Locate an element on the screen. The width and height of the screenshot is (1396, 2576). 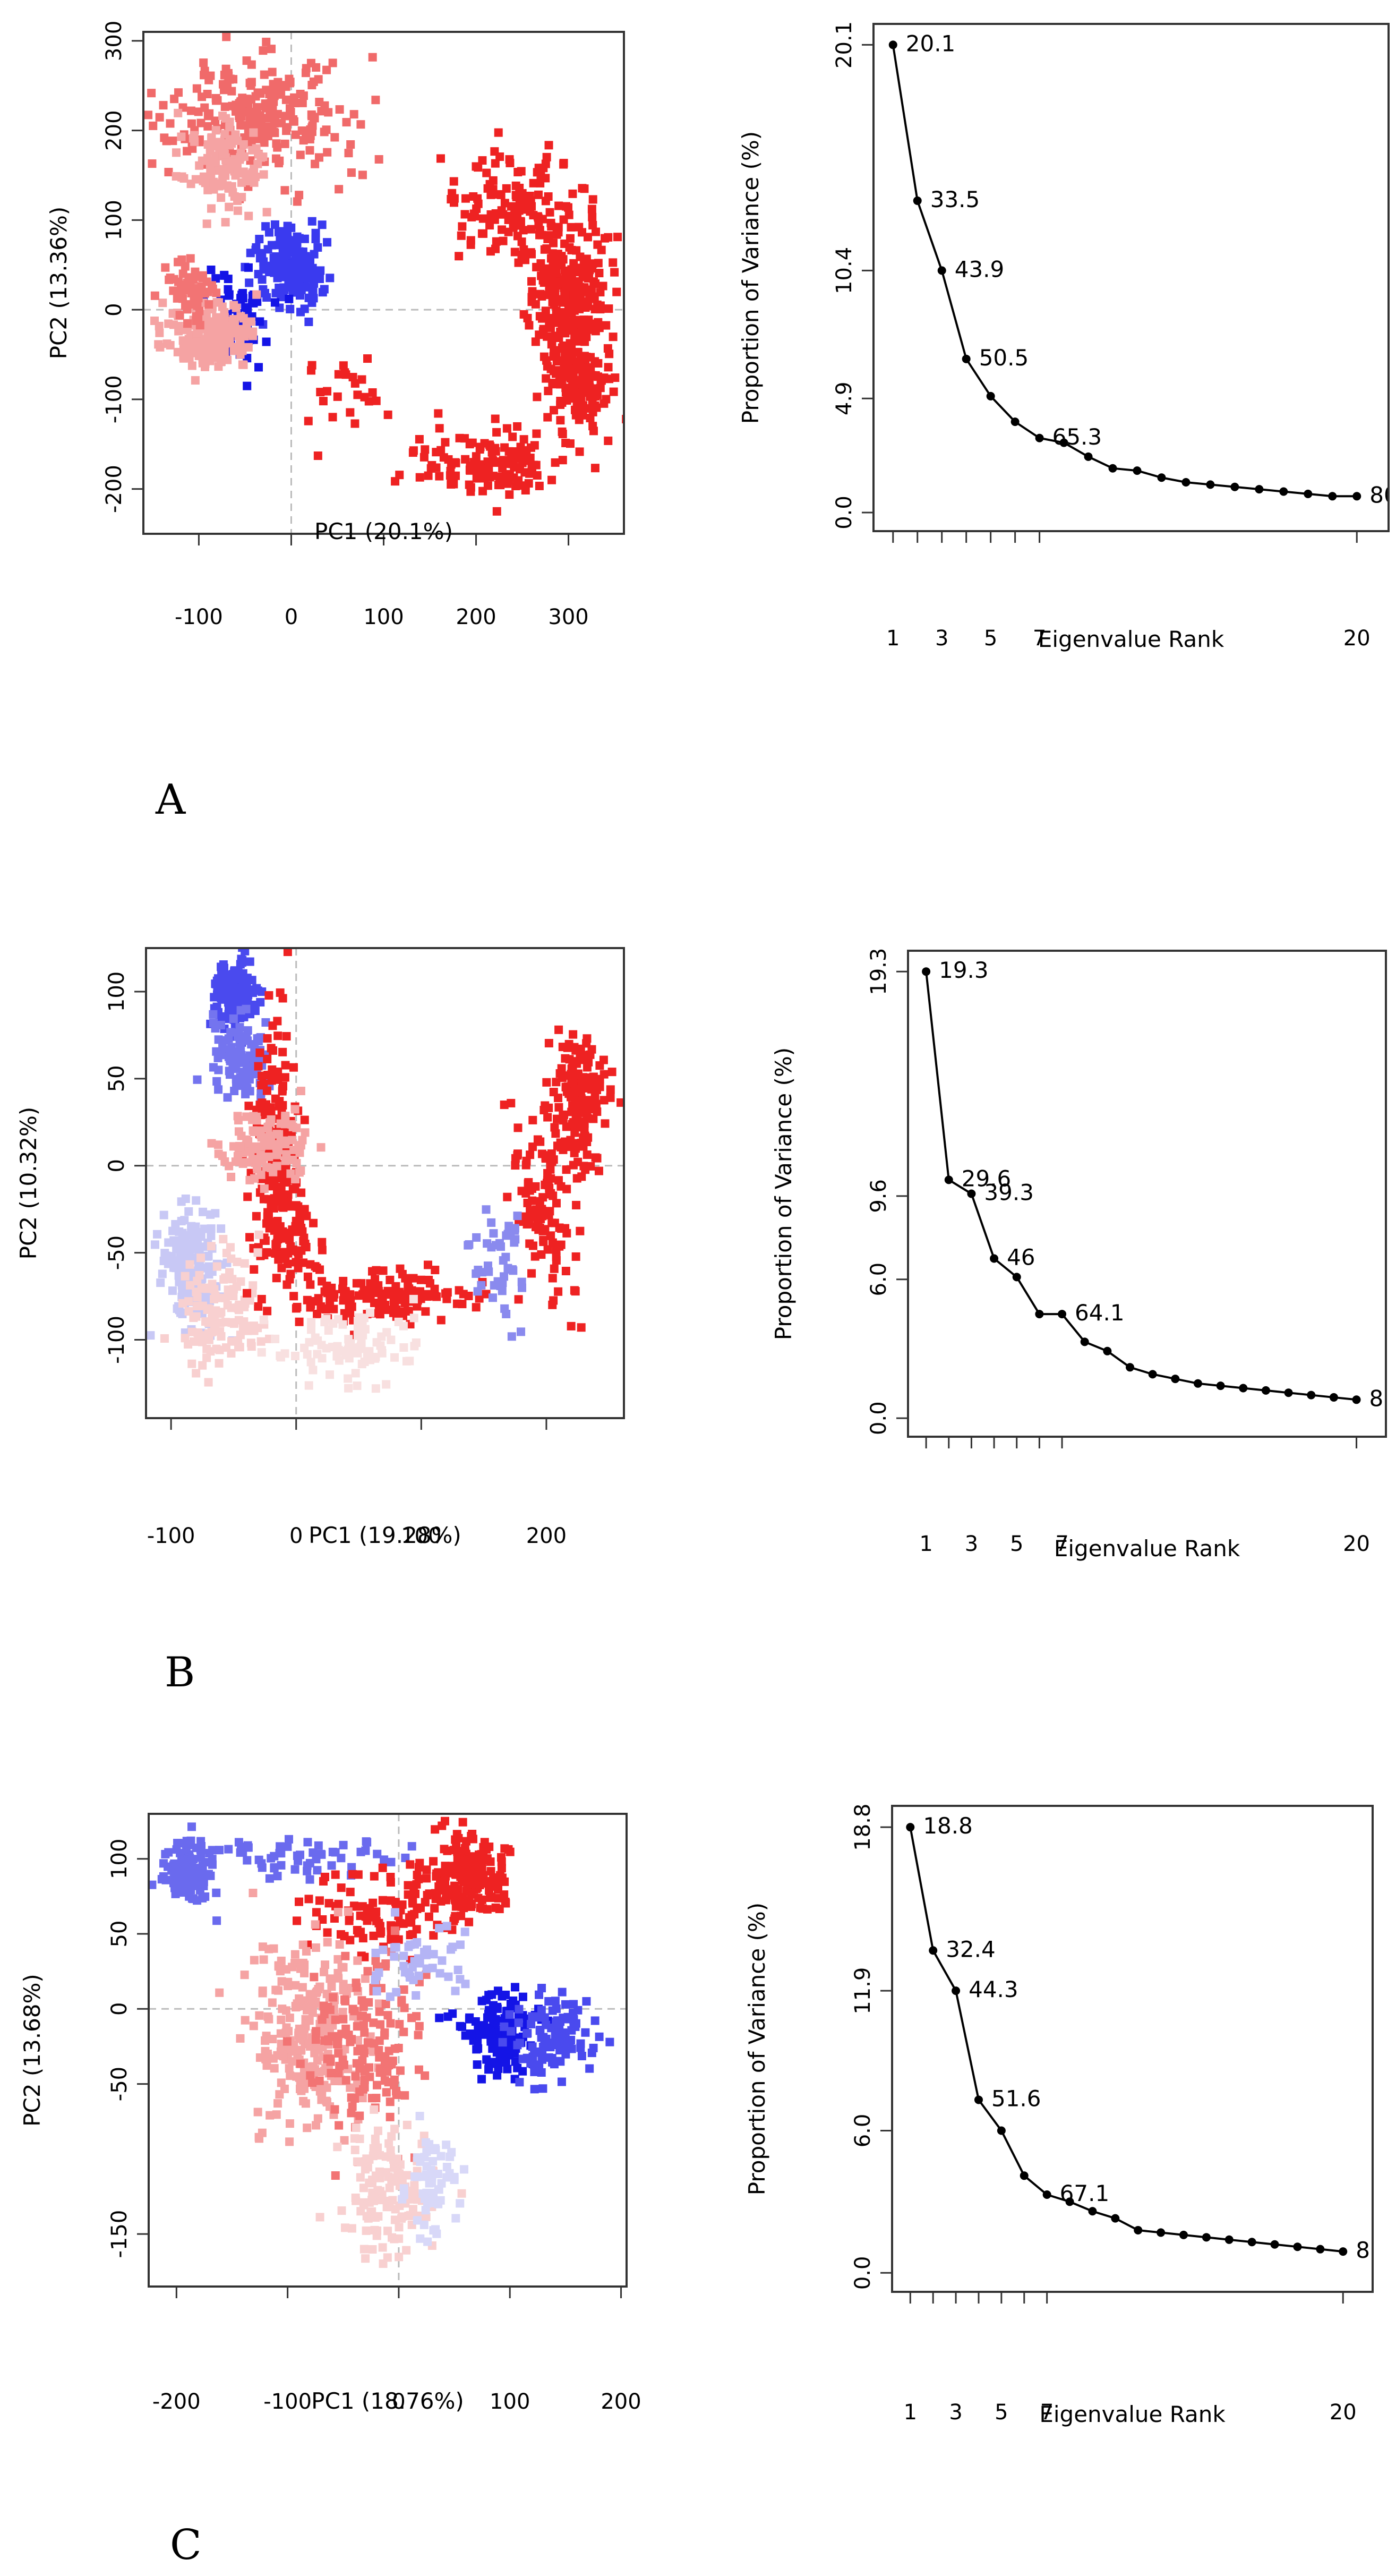
y-tick-label: 100 is located at coordinates (114, 220).